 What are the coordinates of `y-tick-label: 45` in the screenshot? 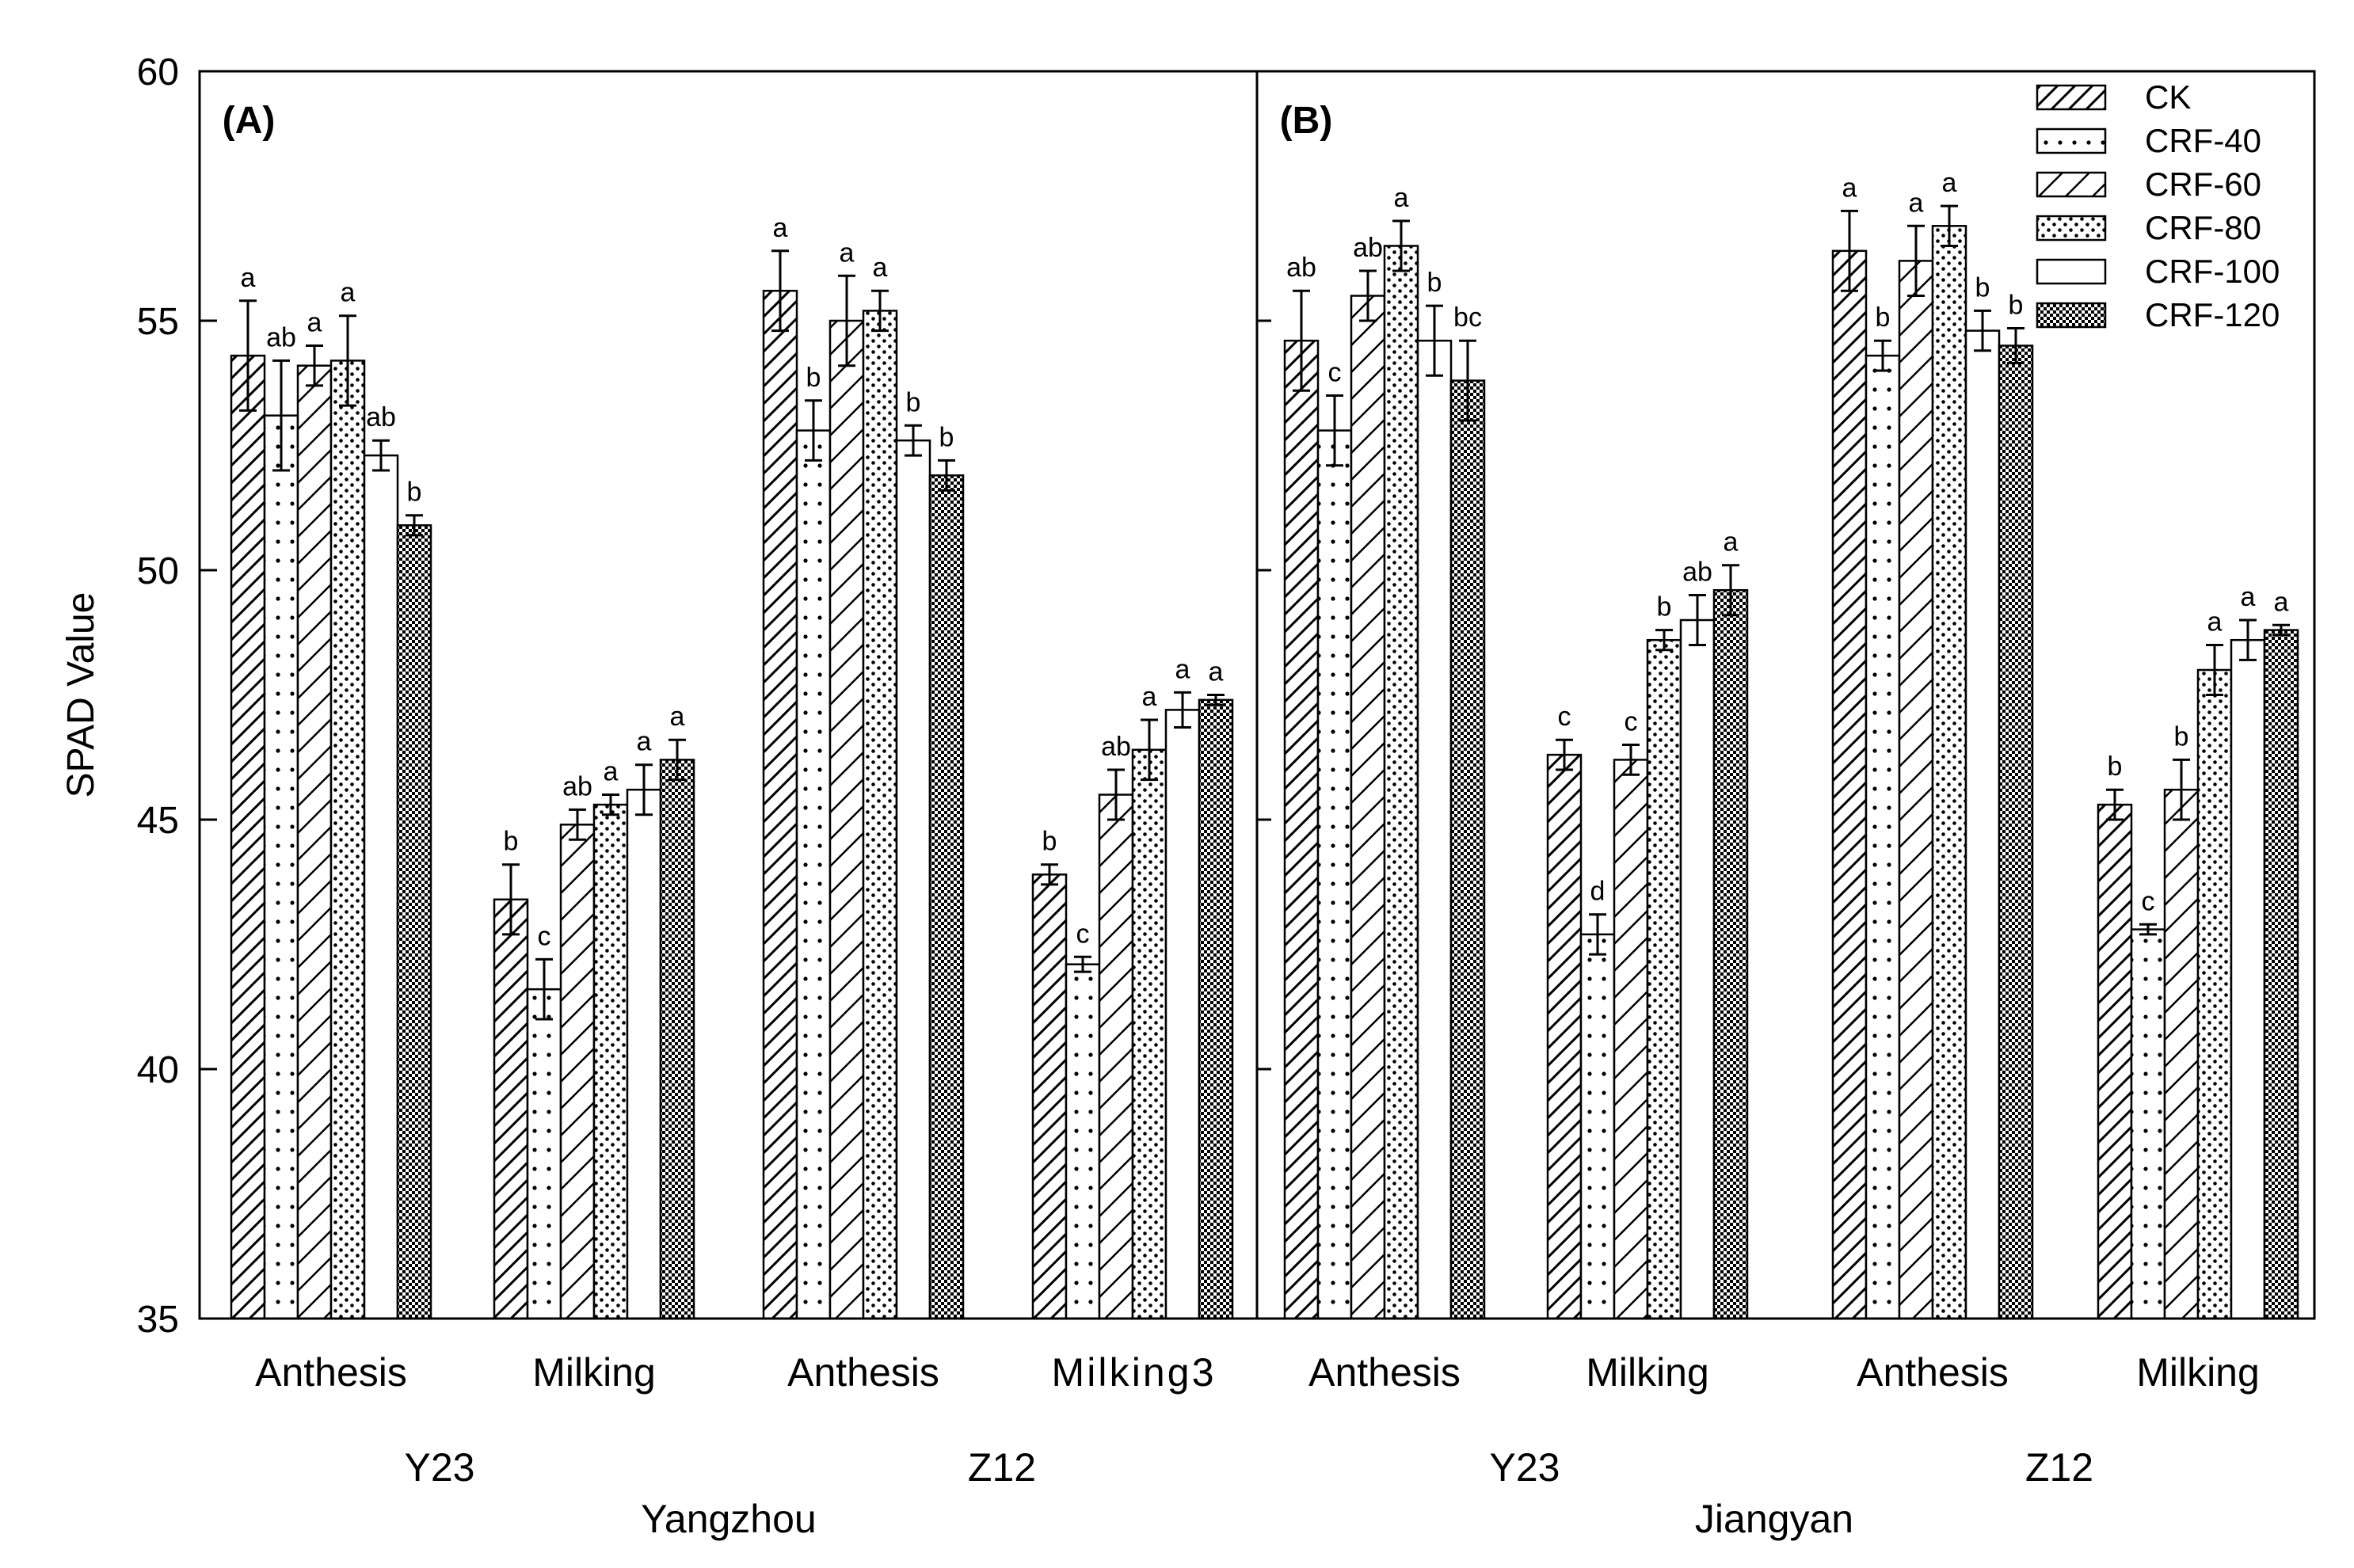 It's located at (158, 821).